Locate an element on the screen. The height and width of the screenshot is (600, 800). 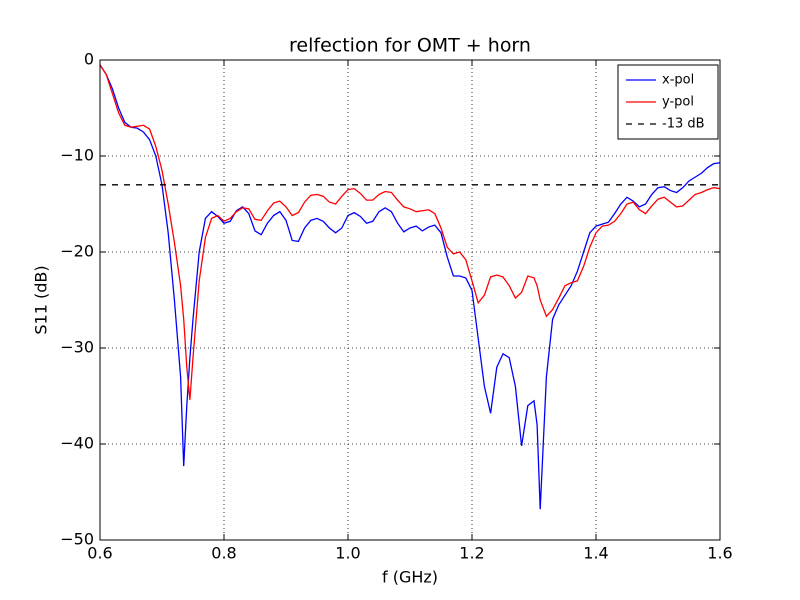
x-tick-label: 1.2 is located at coordinates (471, 553).